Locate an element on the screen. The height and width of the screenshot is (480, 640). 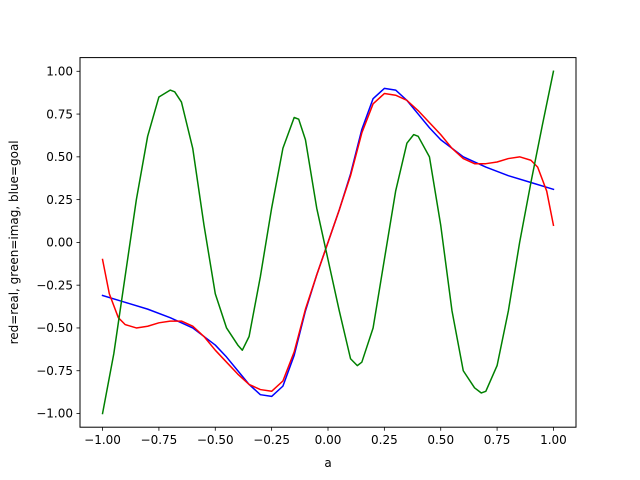
x-tick-label: −1.00 is located at coordinates (102, 440).